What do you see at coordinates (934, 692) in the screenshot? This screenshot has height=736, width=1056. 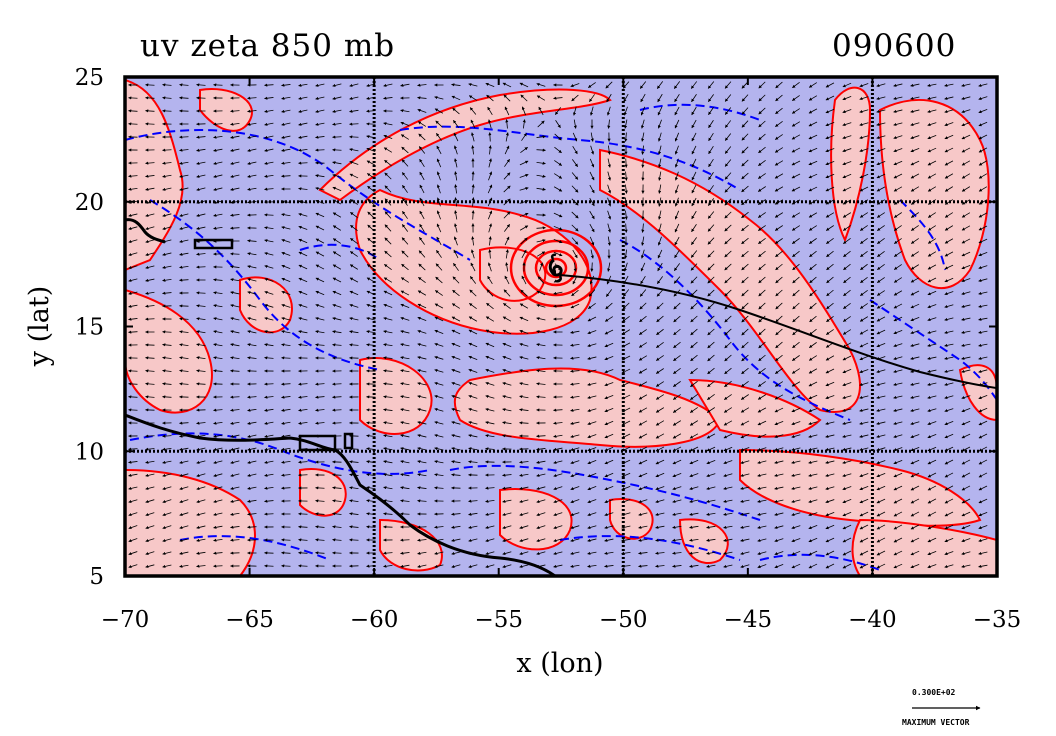 I see `vector-legend-value: 0.300E+02` at bounding box center [934, 692].